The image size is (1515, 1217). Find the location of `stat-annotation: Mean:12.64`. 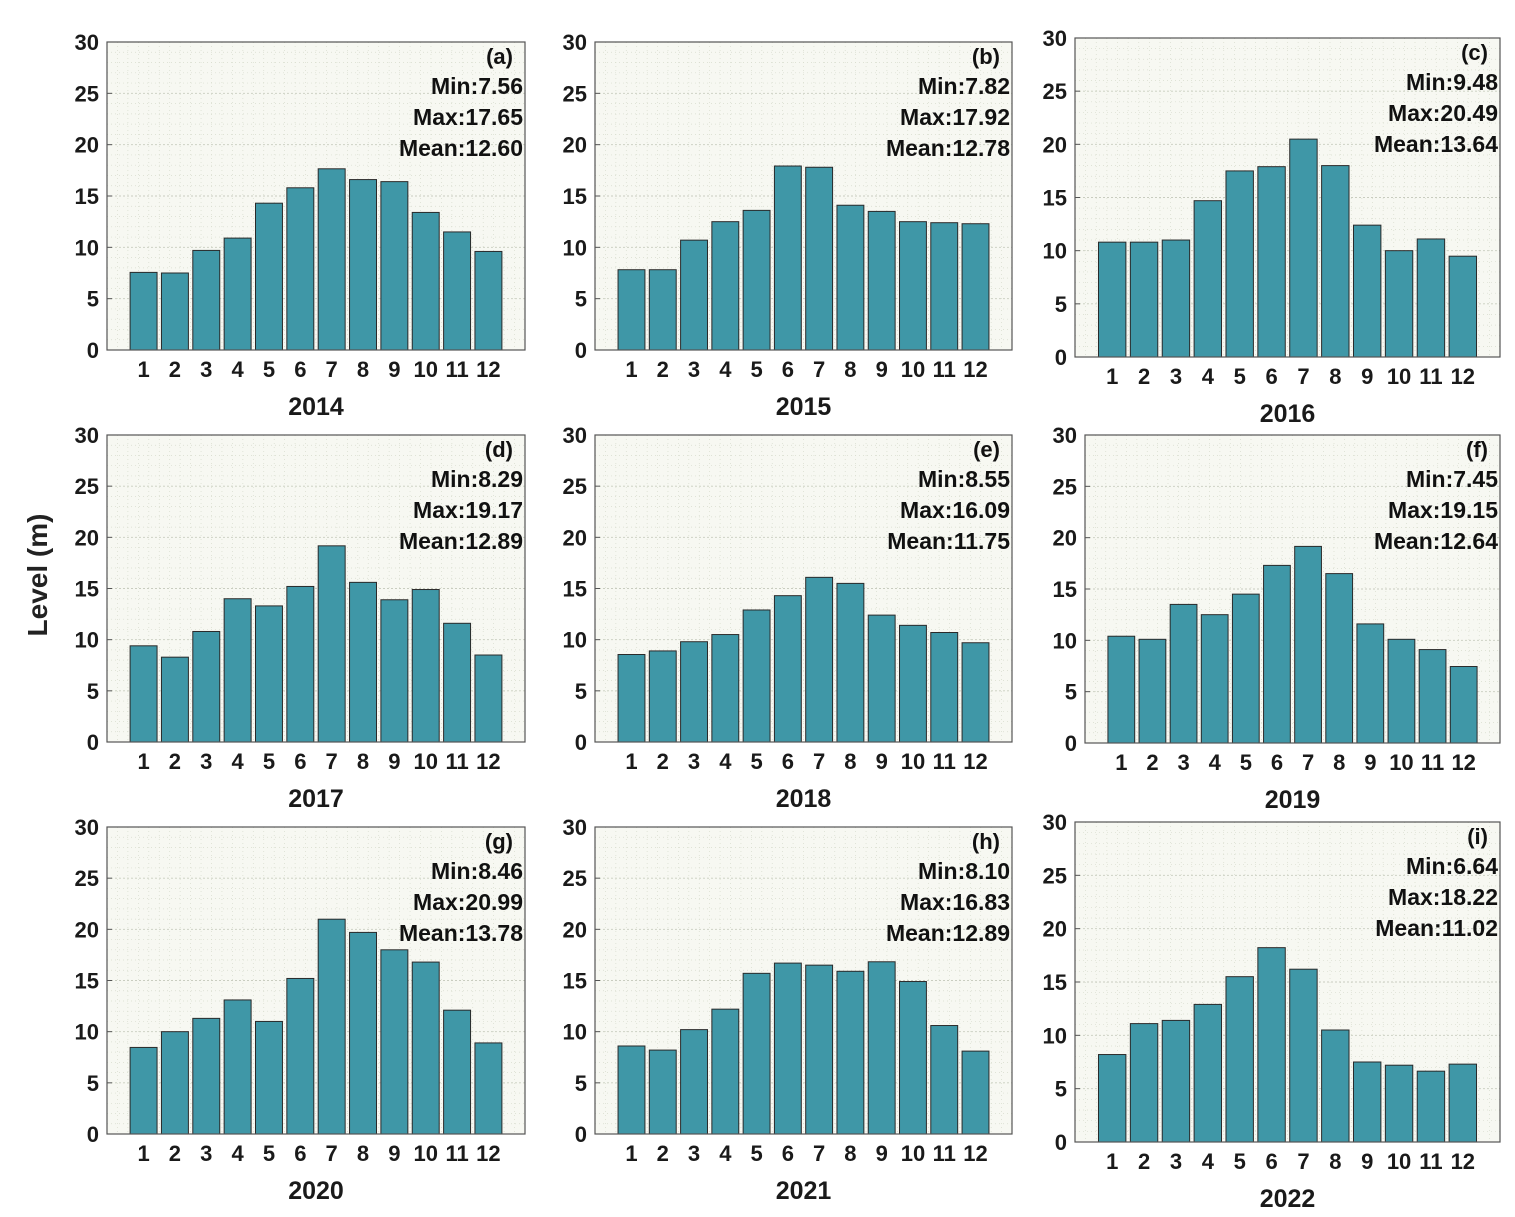

stat-annotation: Mean:12.64 is located at coordinates (1436, 541).